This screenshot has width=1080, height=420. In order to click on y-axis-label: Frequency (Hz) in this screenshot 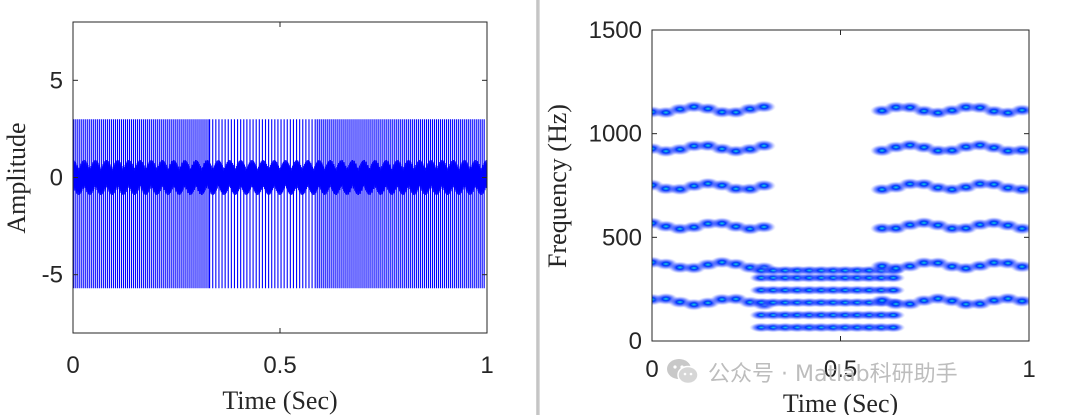, I will do `click(557, 186)`.